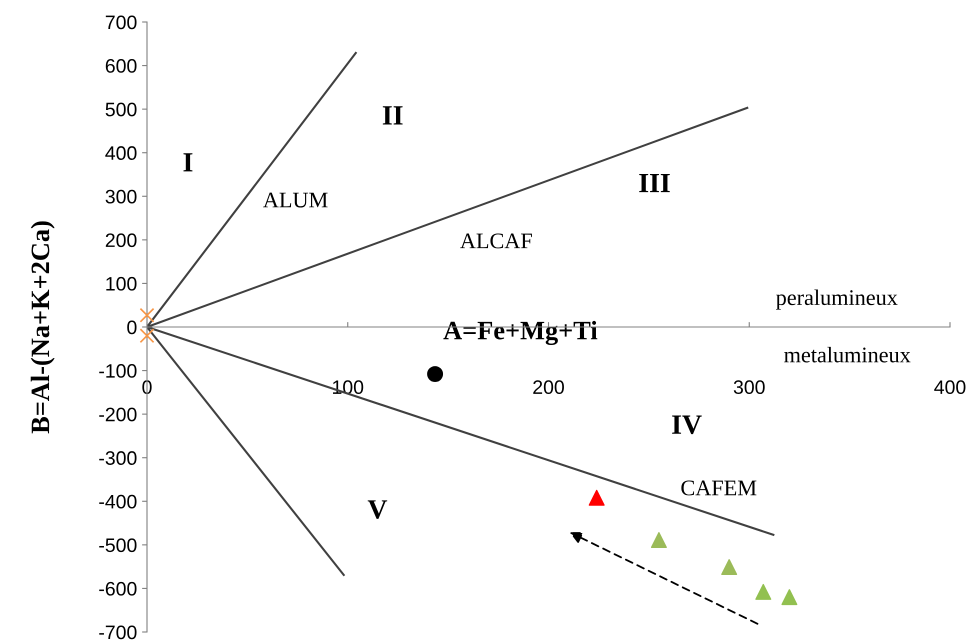 Image resolution: width=970 pixels, height=641 pixels. Describe the element at coordinates (118, 632) in the screenshot. I see `y-tick-label: -700` at that location.